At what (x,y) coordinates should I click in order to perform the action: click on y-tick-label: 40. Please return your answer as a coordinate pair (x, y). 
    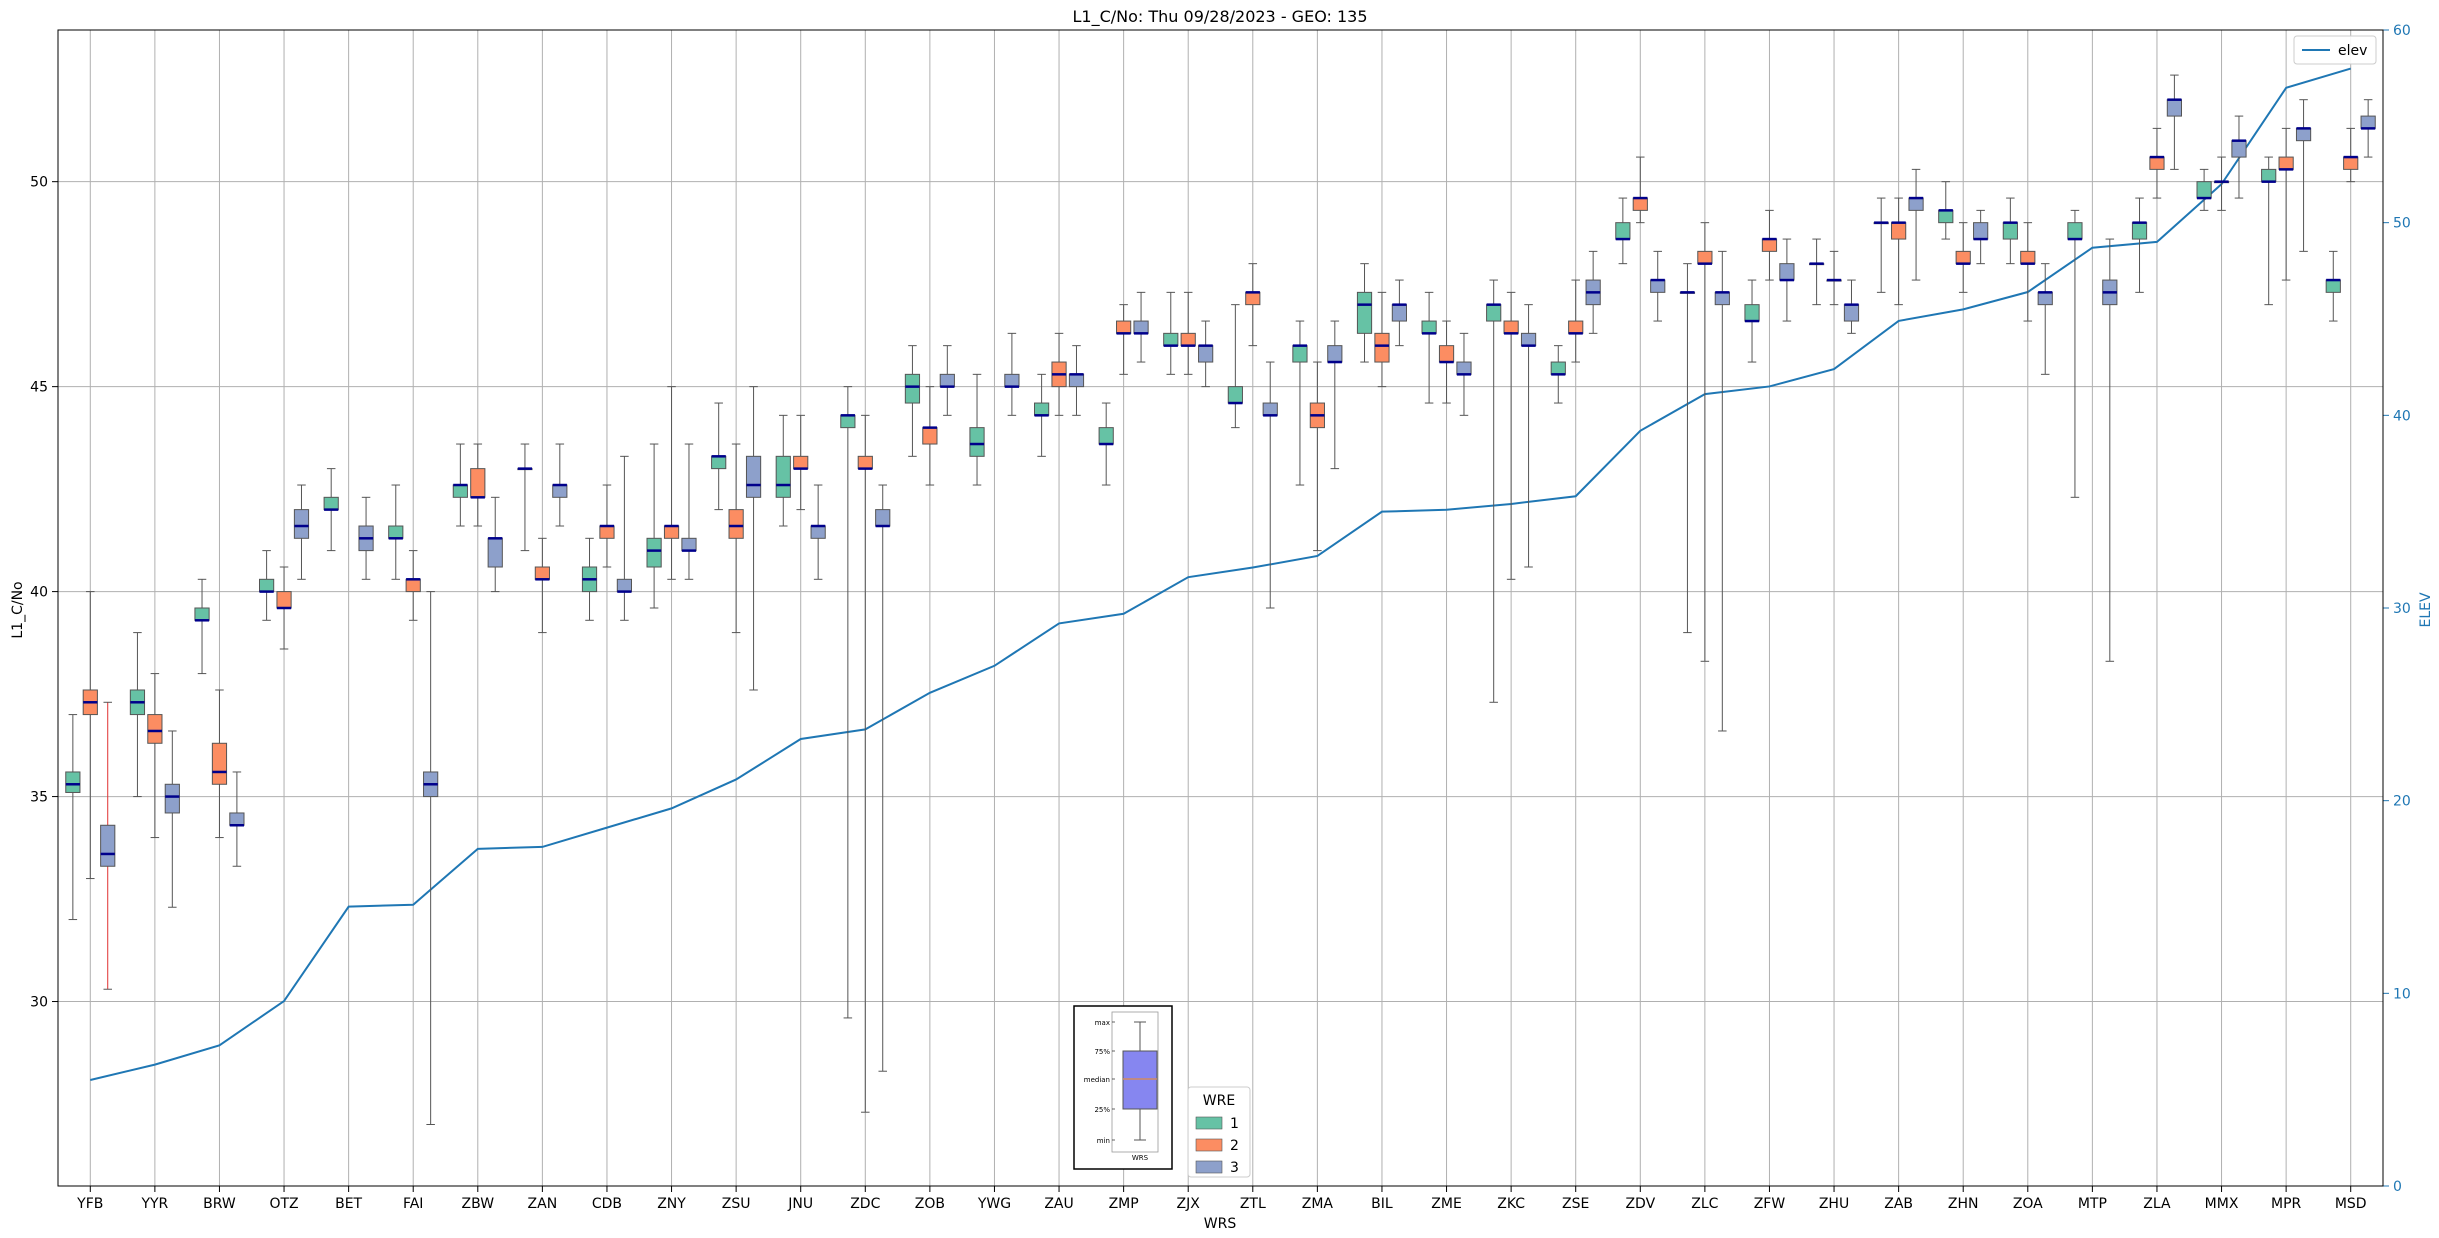
    Looking at the image, I should click on (39, 593).